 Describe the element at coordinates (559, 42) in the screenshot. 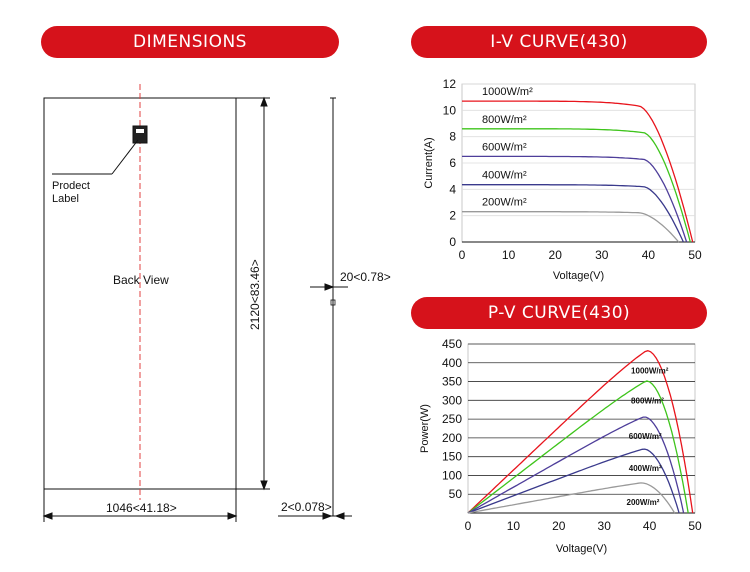

I see `iv-curve-header: I-V CURVE(430)` at that location.